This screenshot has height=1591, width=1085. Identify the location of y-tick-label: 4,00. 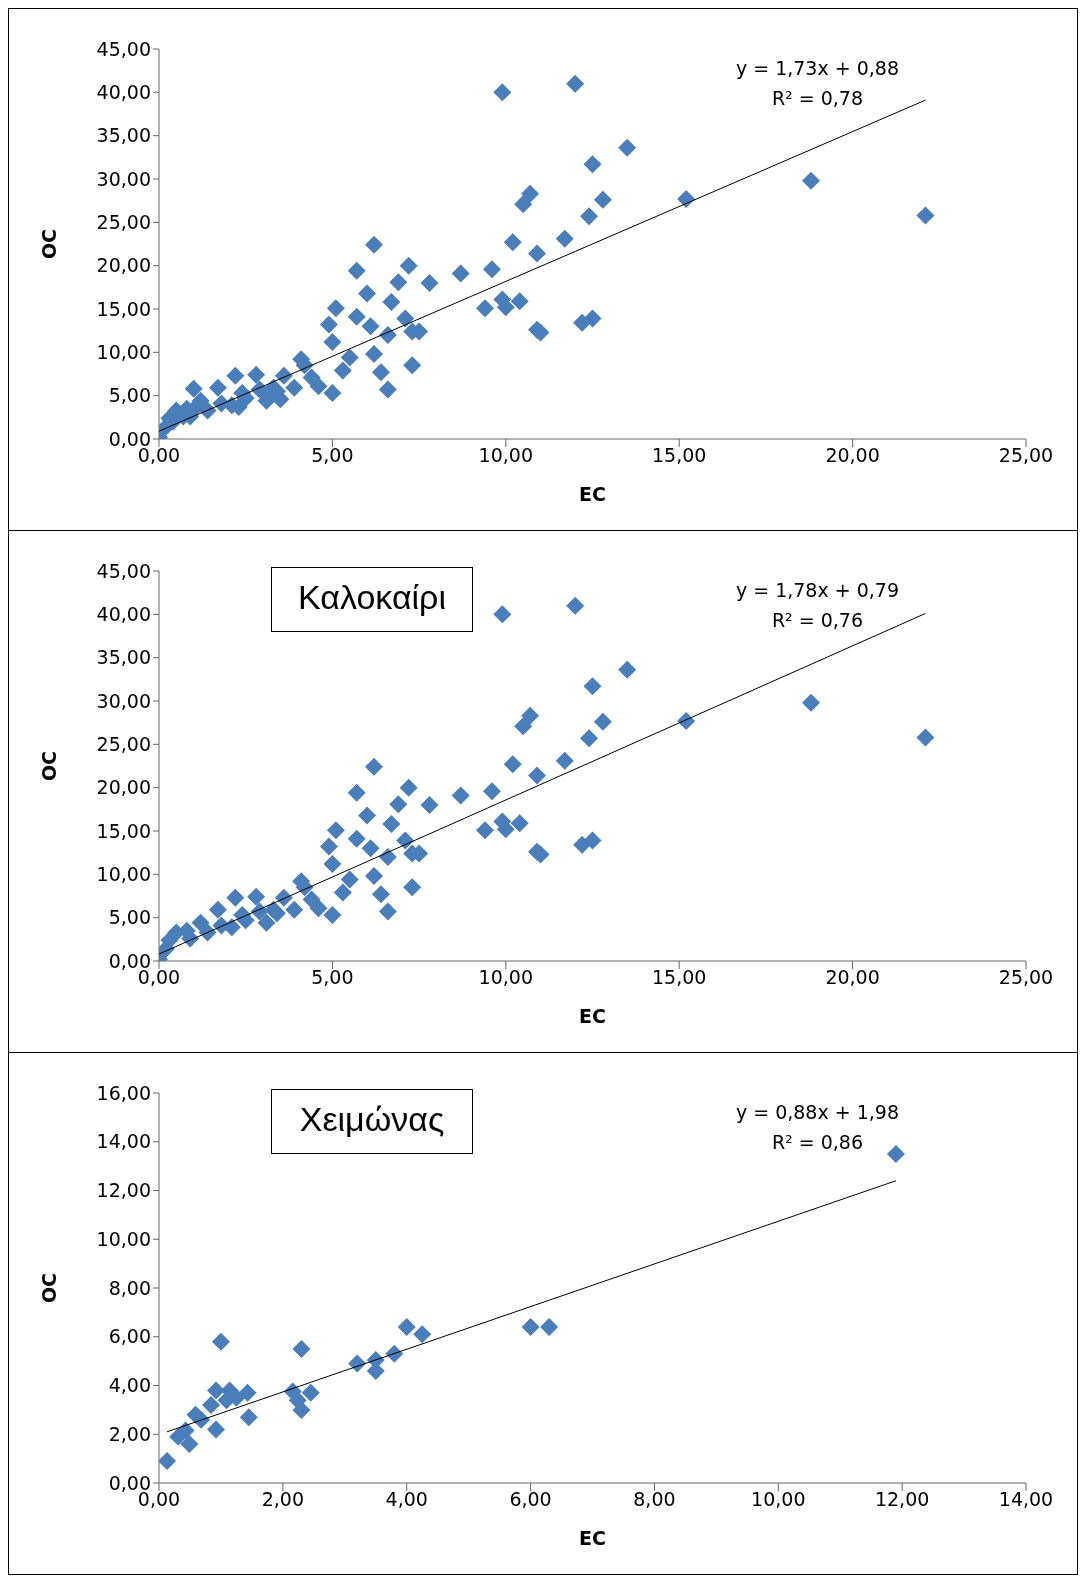
(129, 1385).